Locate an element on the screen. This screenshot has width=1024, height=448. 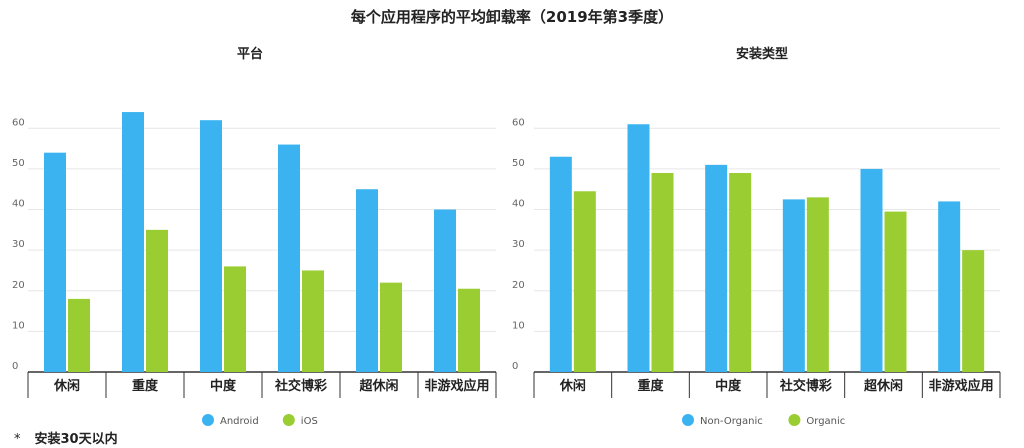
legend-label: Organic is located at coordinates (825, 421).